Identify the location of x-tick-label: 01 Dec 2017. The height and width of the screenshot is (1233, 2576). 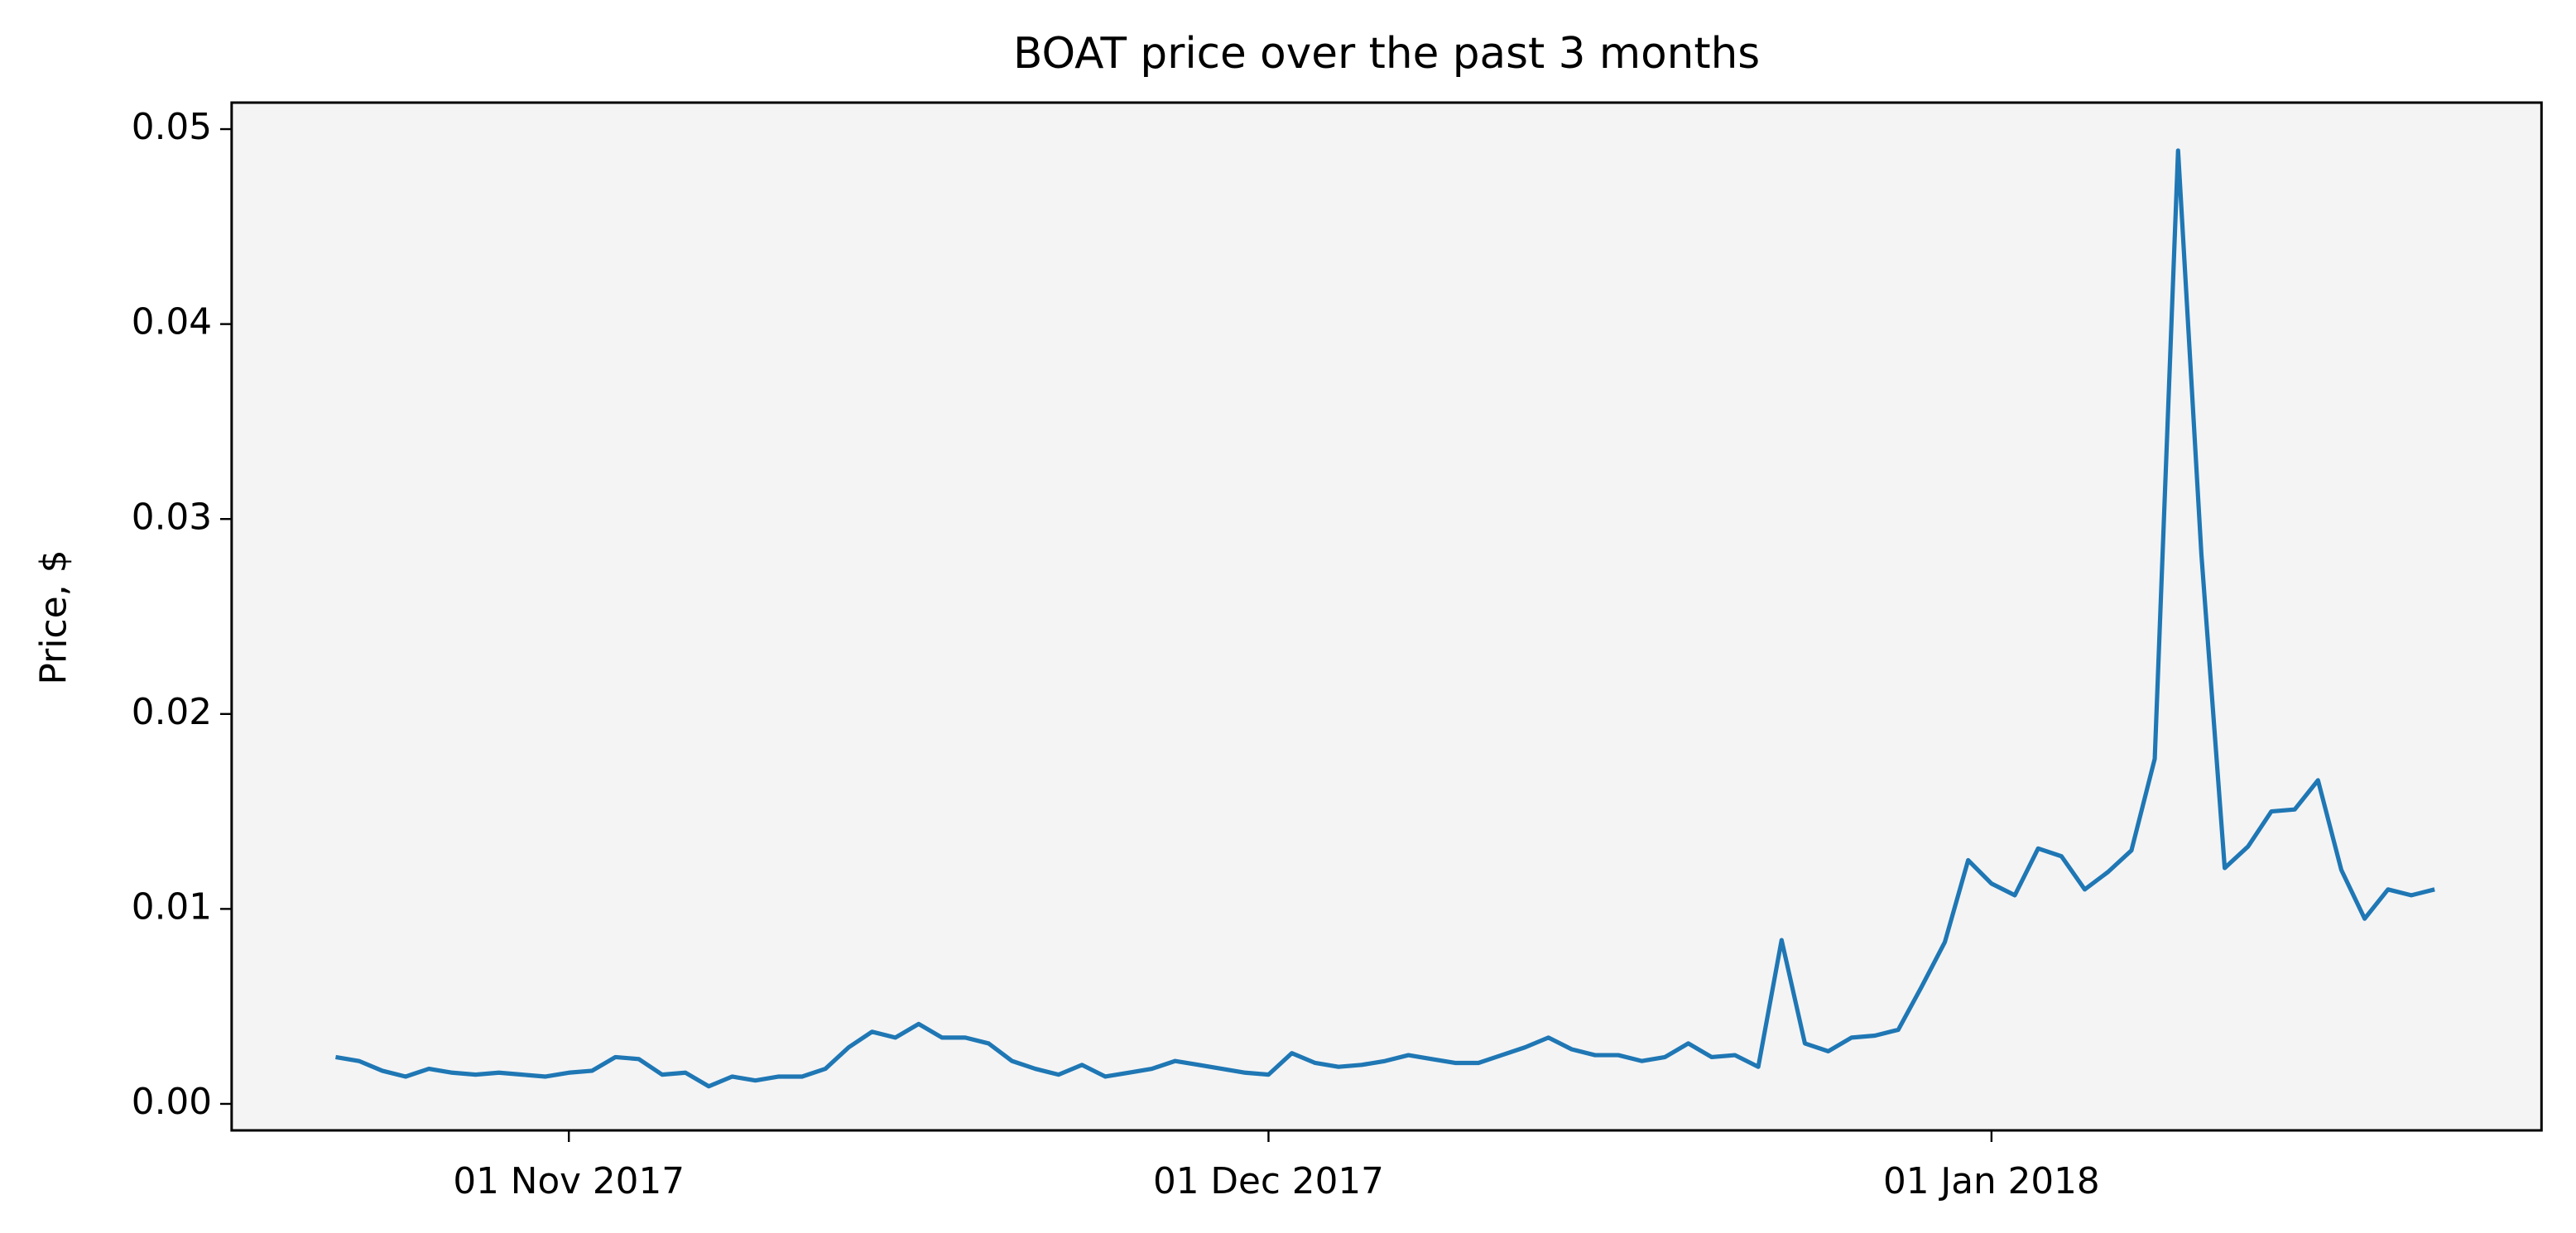
(1268, 1181).